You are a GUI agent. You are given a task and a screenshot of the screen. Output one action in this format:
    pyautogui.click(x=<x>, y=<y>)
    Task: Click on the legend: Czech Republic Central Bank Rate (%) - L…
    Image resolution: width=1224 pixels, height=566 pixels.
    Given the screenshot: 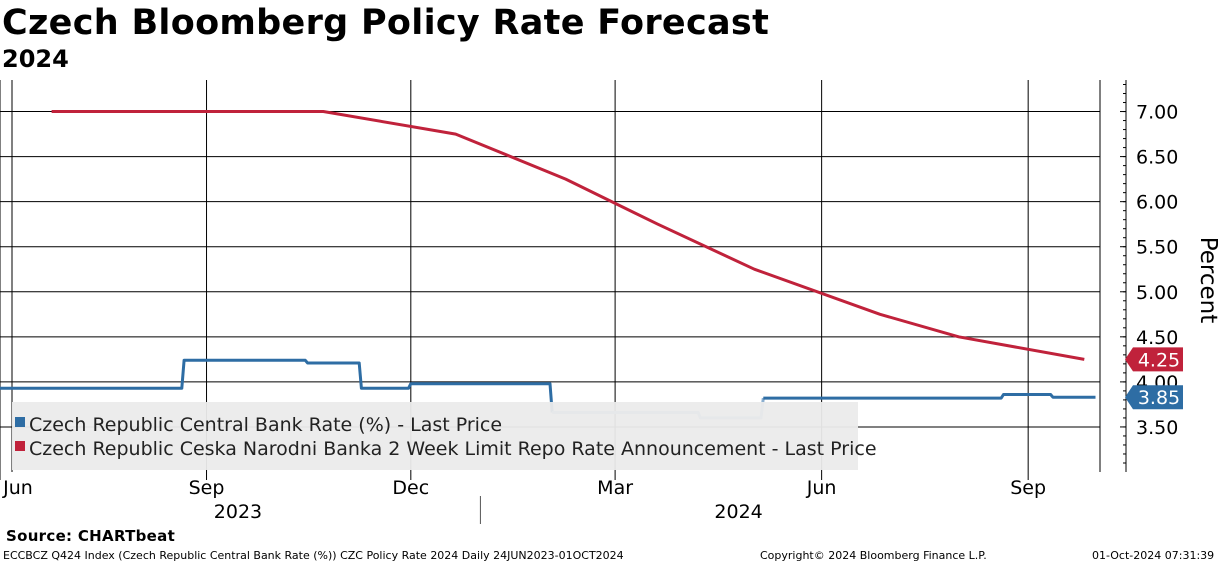 What is the action you would take?
    pyautogui.click(x=444, y=436)
    